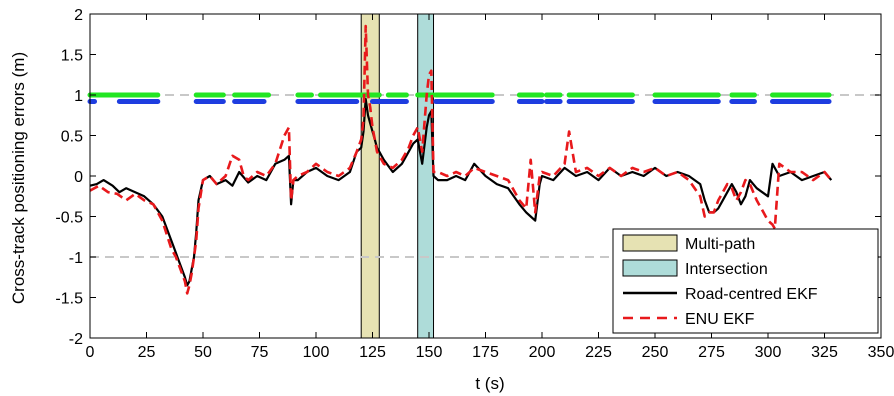  What do you see at coordinates (459, 98) in the screenshot?
I see `event-bars` at bounding box center [459, 98].